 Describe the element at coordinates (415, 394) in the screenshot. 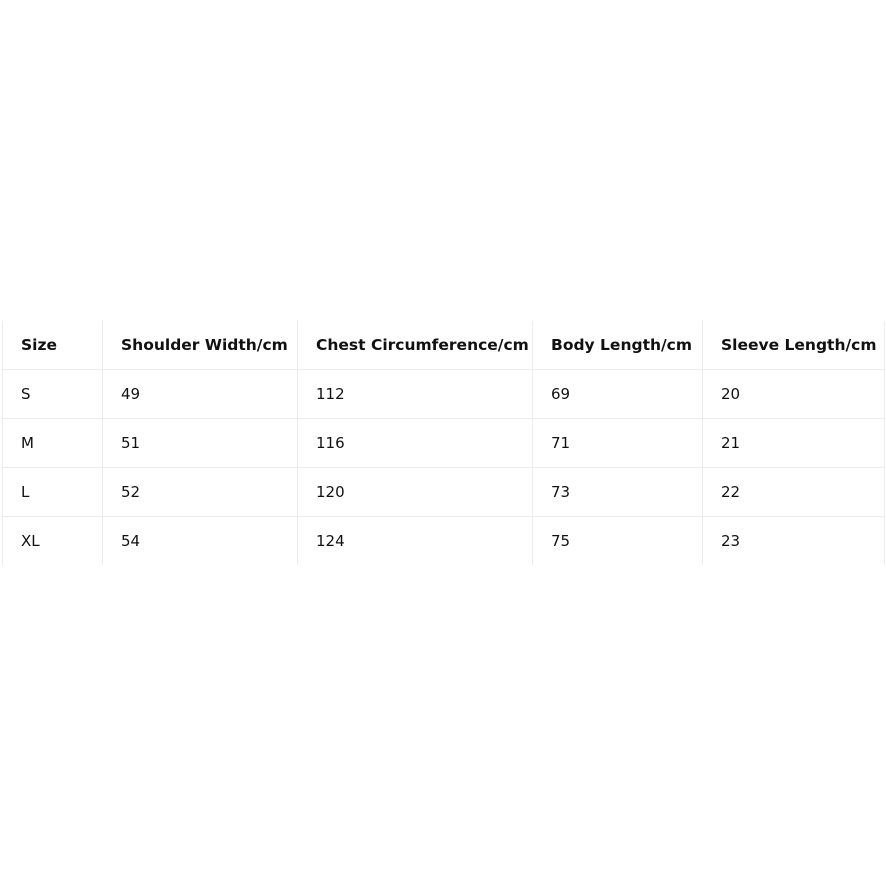

I see `cell: 112` at that location.